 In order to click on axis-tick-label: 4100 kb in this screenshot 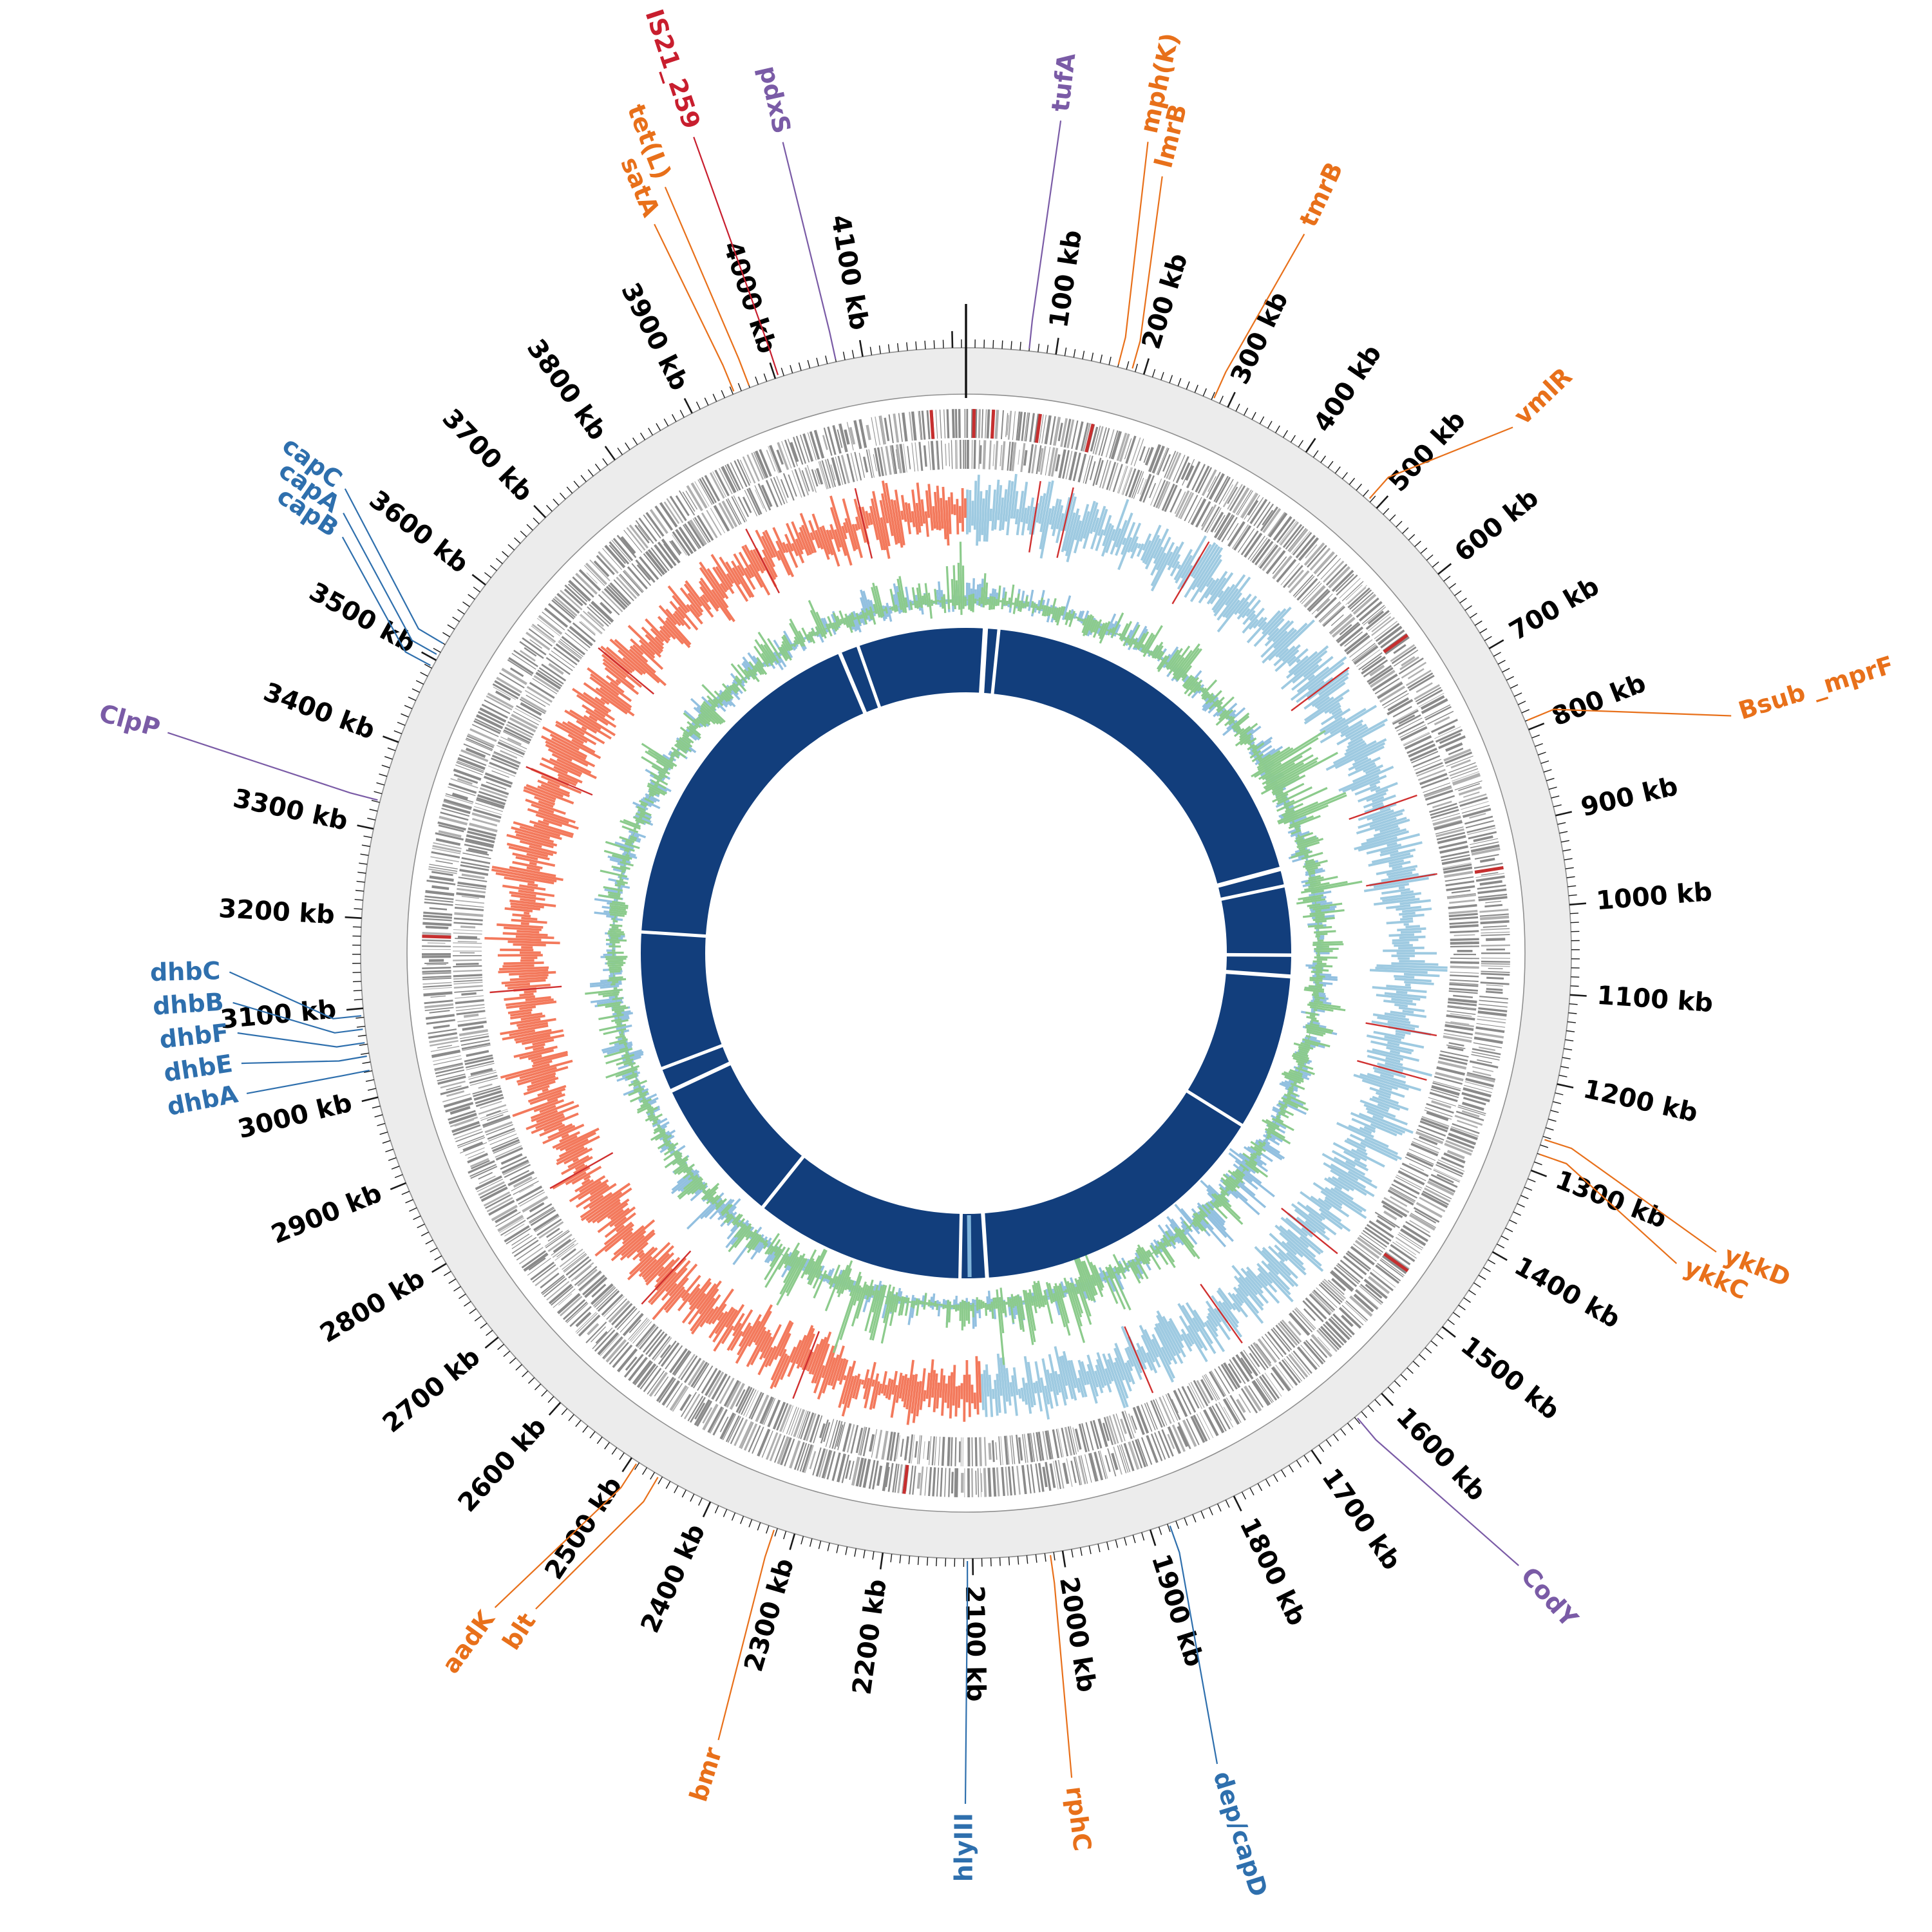, I will do `click(849, 272)`.